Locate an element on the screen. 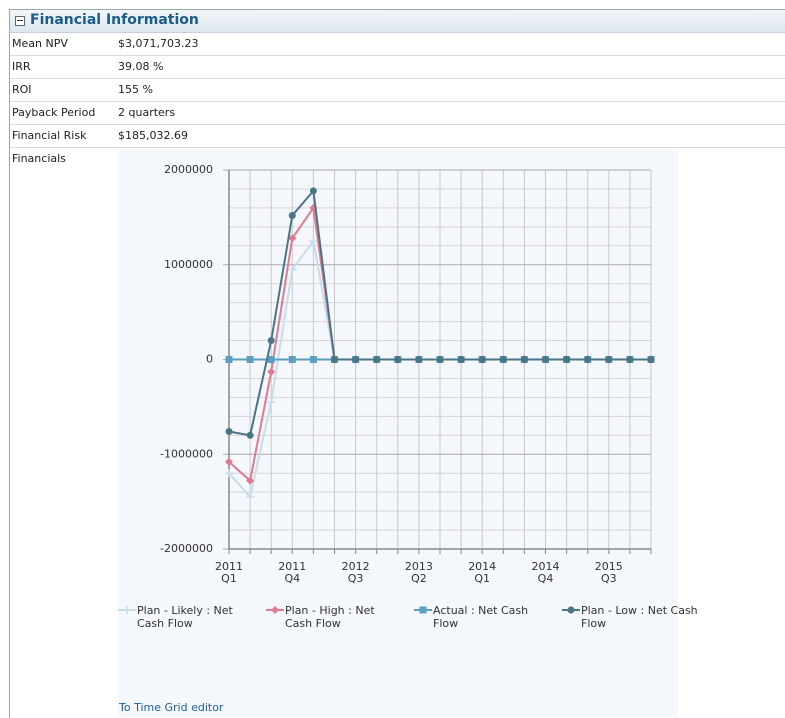 The width and height of the screenshot is (785, 718). panel-title: Financial Information is located at coordinates (114, 20).